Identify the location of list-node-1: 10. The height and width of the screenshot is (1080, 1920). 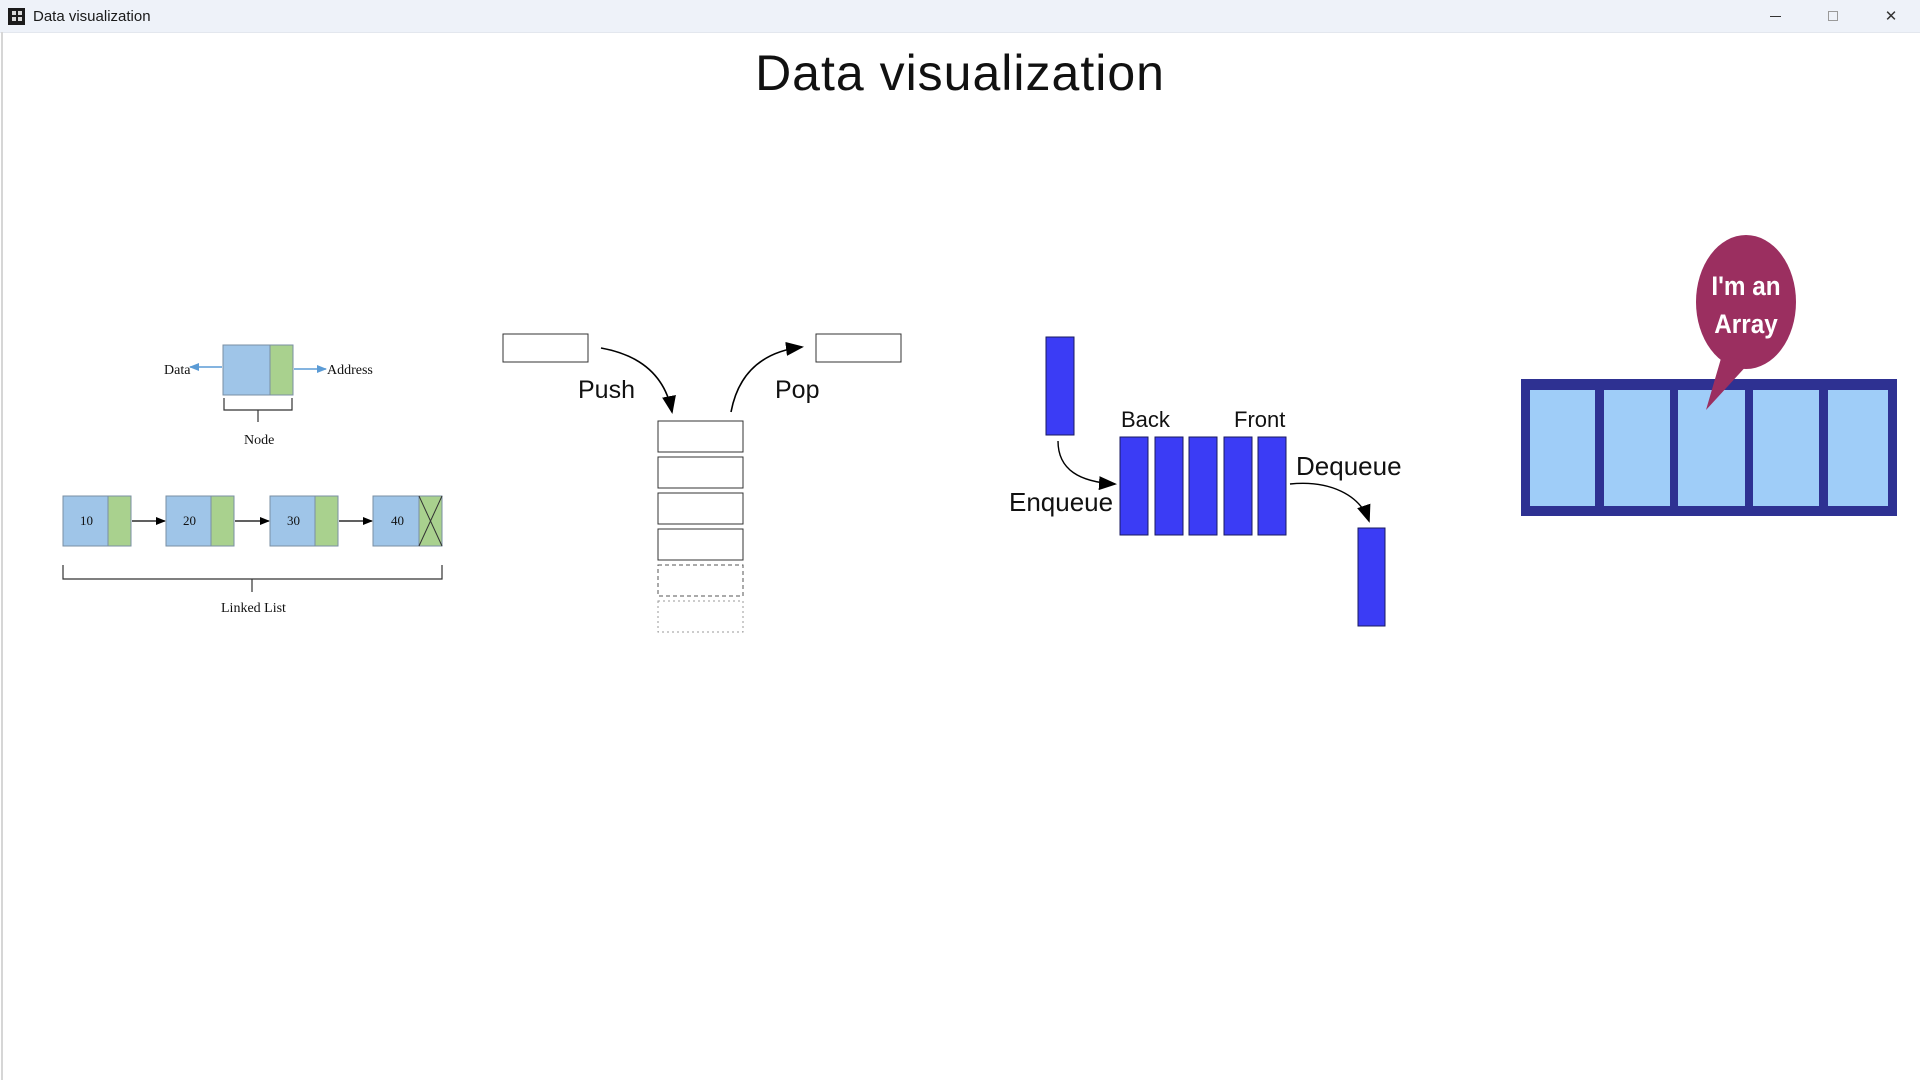
(97, 521).